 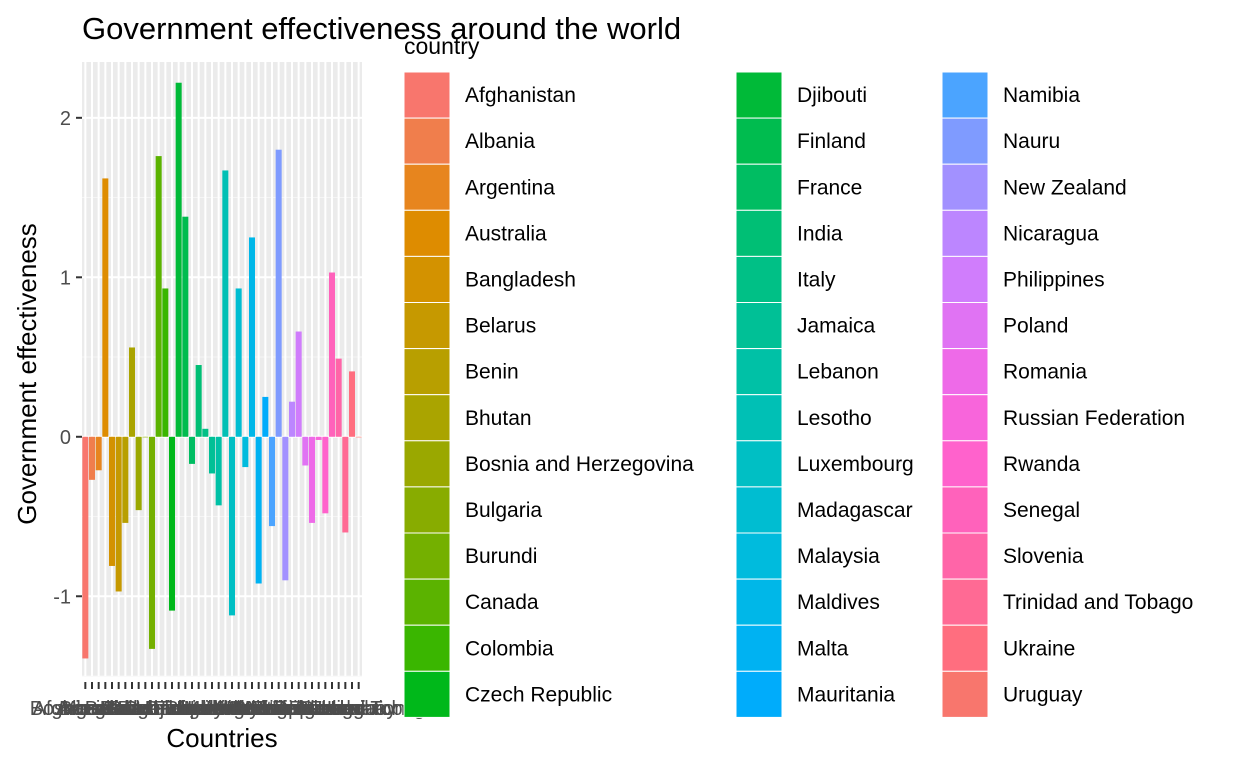 I want to click on legend-label: Malta, so click(x=823, y=648).